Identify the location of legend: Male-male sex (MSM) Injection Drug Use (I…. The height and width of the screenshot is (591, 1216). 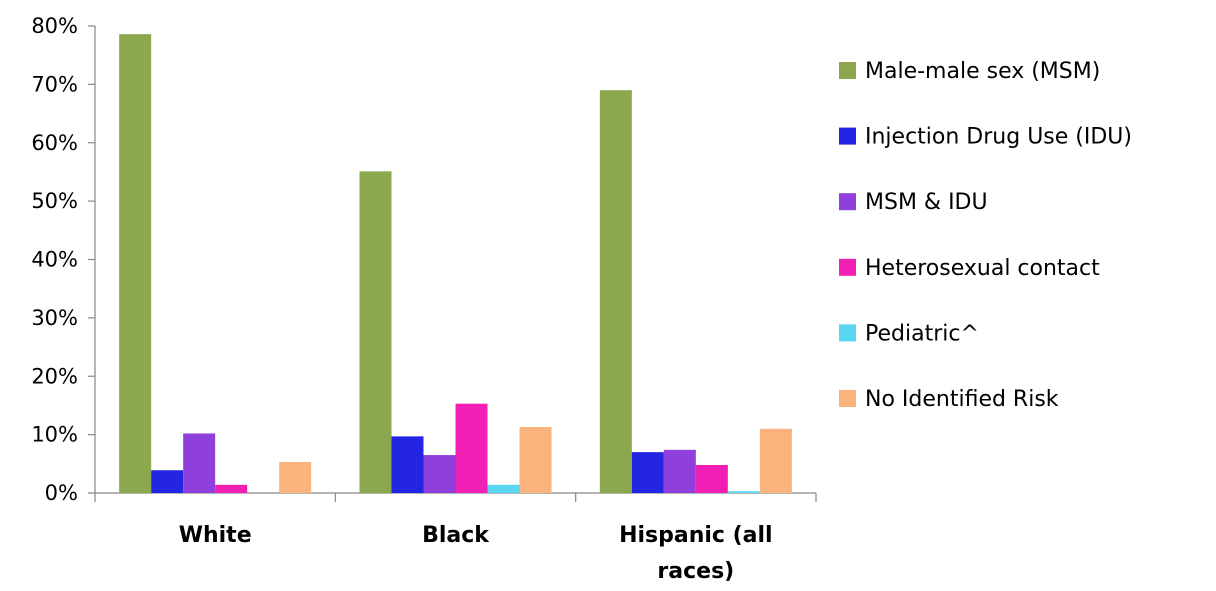
(985, 235).